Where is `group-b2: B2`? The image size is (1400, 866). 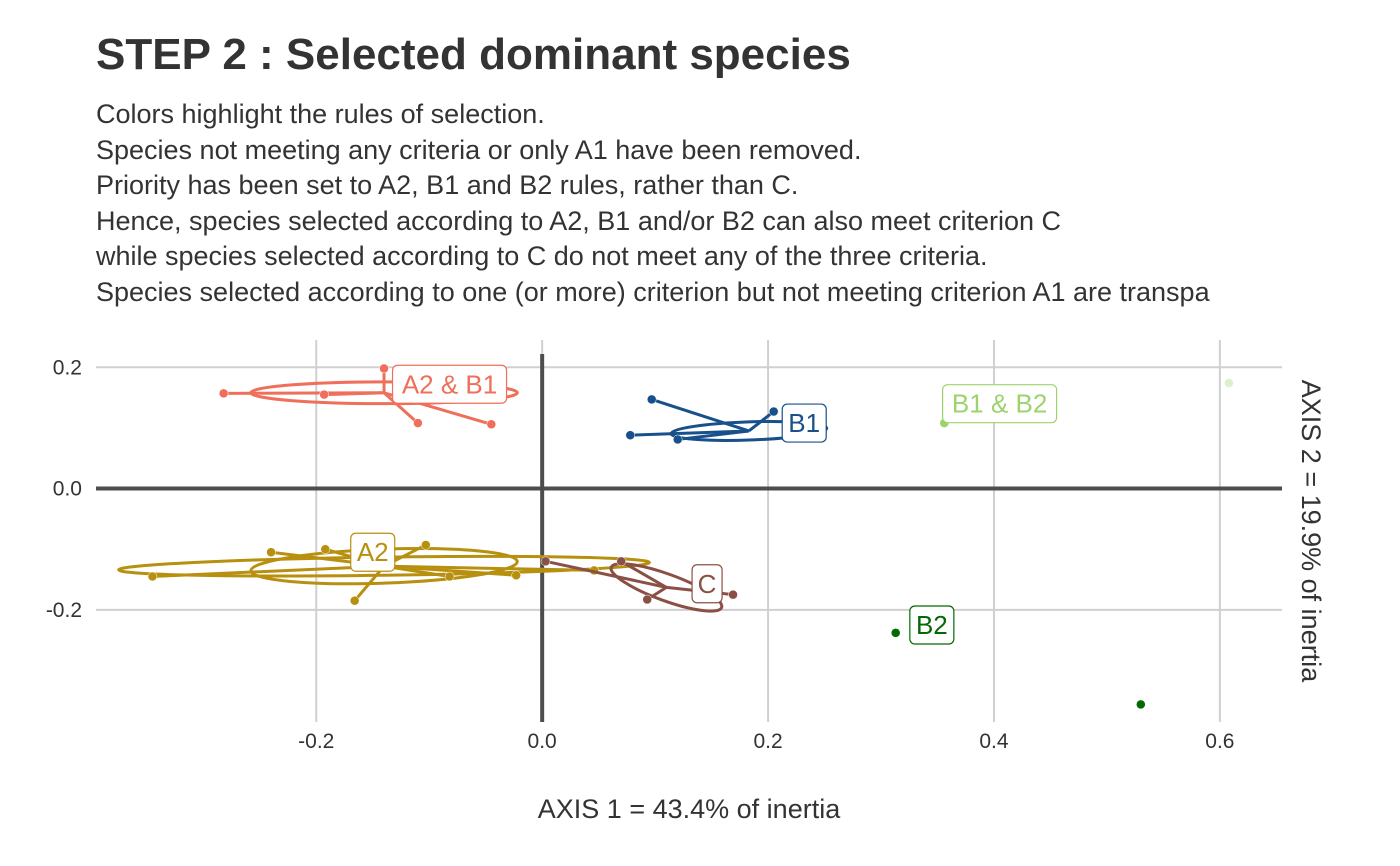 group-b2: B2 is located at coordinates (1018, 657).